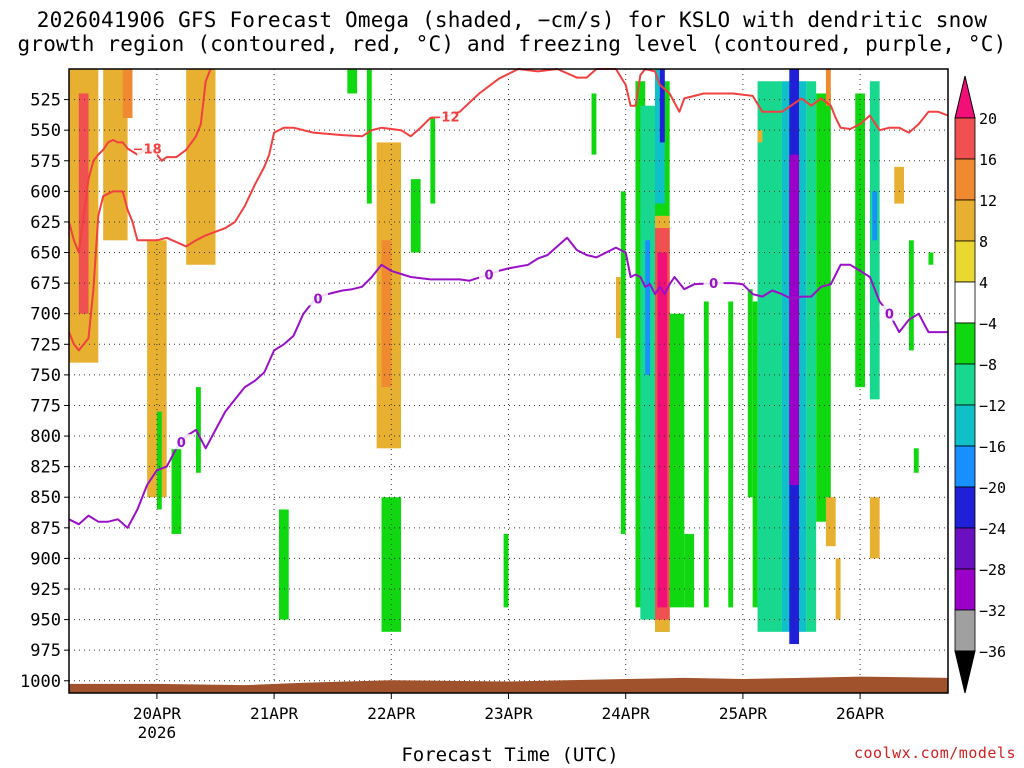  Describe the element at coordinates (45, 345) in the screenshot. I see `y-tick-label: 725` at that location.